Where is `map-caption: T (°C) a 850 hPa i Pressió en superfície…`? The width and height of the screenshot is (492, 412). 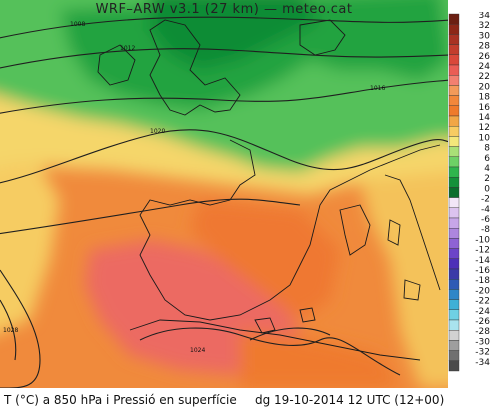
map-caption: T (°C) a 850 hPa i Pressió en superfície… is located at coordinates (246, 400).